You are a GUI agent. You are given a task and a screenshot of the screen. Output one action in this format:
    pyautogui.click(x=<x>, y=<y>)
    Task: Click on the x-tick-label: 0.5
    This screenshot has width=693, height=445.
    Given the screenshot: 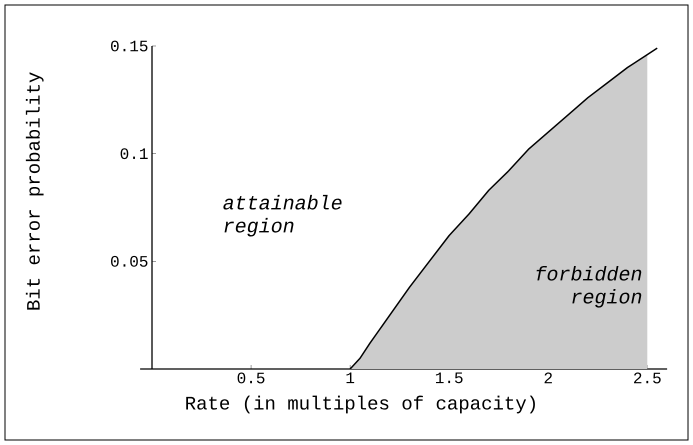 What is the action you would take?
    pyautogui.click(x=251, y=378)
    